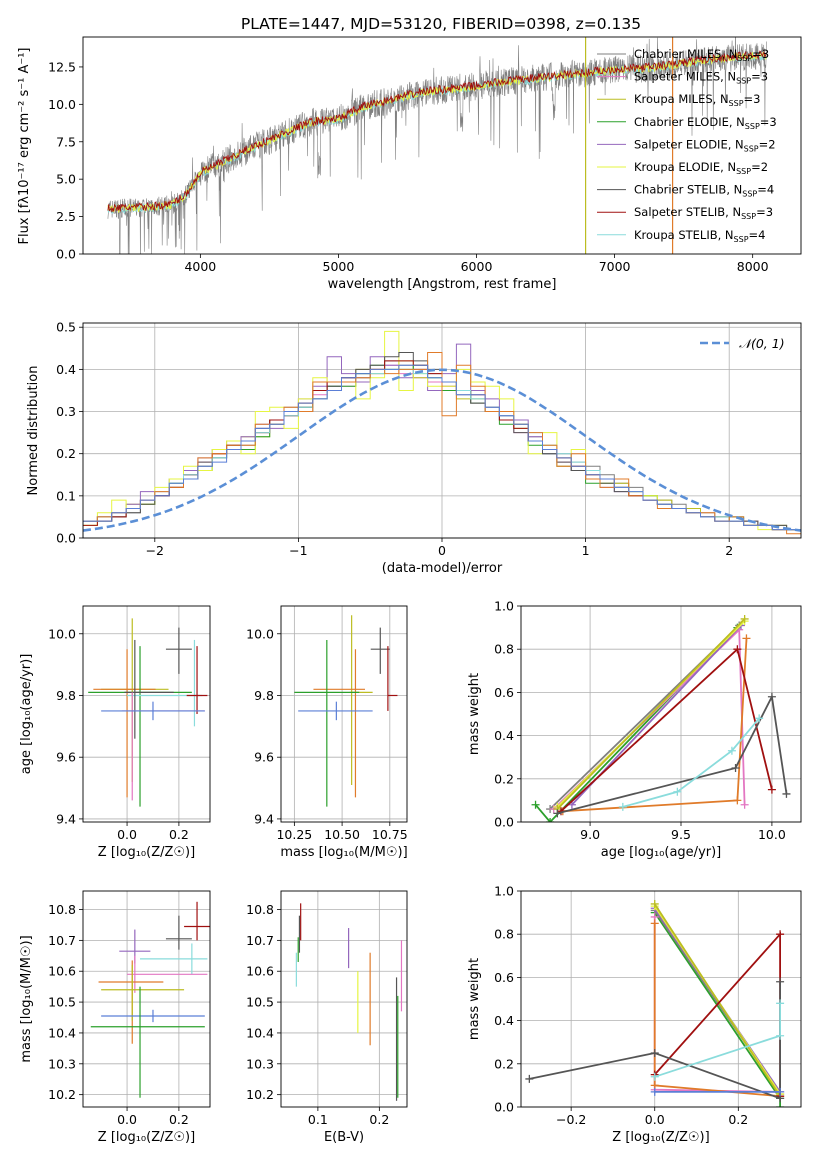  I want to click on x-tick-label: 6000, so click(477, 266).